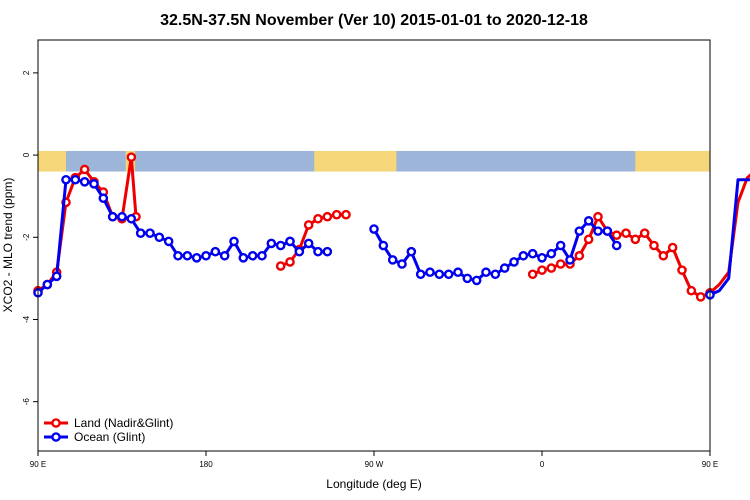  What do you see at coordinates (26, 154) in the screenshot?
I see `y-tick-label: 0` at bounding box center [26, 154].